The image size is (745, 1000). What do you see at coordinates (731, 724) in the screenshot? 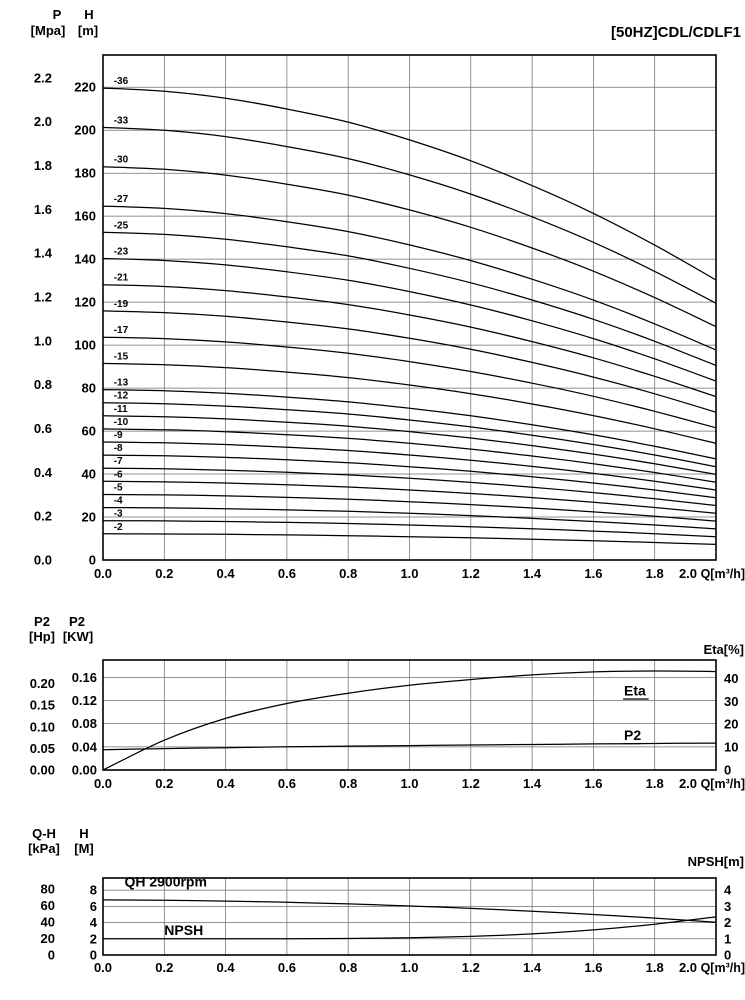
I see `eta-axis-tick: 20` at bounding box center [731, 724].